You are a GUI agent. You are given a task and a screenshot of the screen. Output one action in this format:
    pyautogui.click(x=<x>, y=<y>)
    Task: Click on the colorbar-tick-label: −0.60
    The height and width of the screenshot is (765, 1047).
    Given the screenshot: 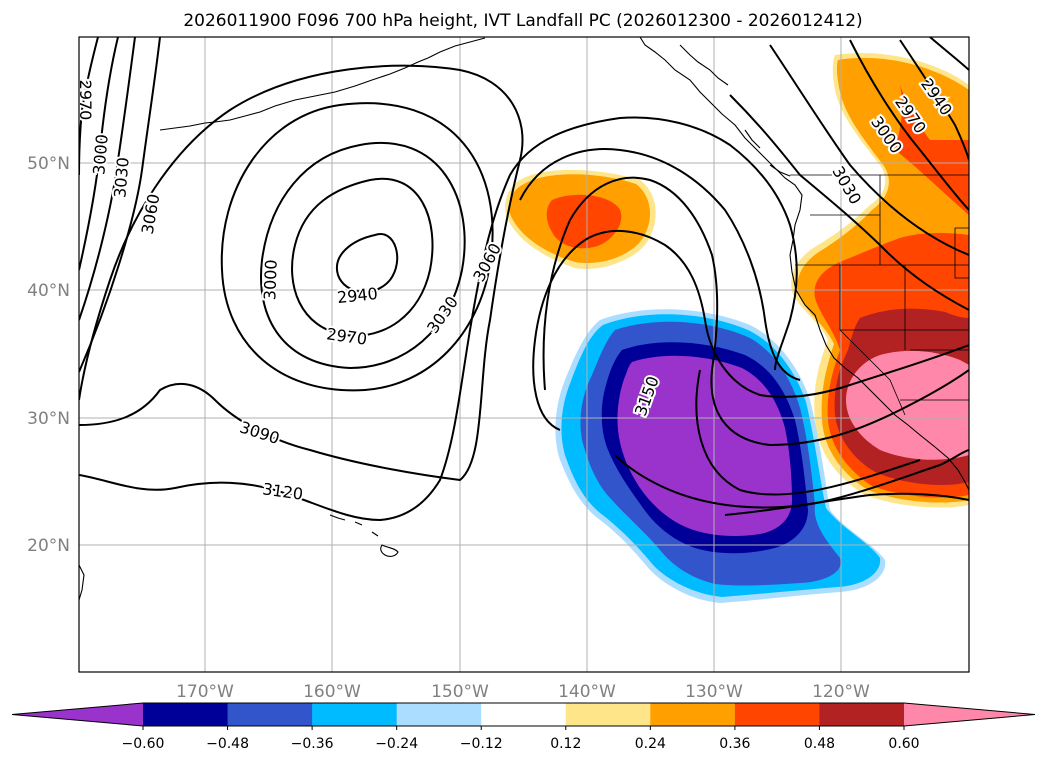 What is the action you would take?
    pyautogui.click(x=143, y=744)
    